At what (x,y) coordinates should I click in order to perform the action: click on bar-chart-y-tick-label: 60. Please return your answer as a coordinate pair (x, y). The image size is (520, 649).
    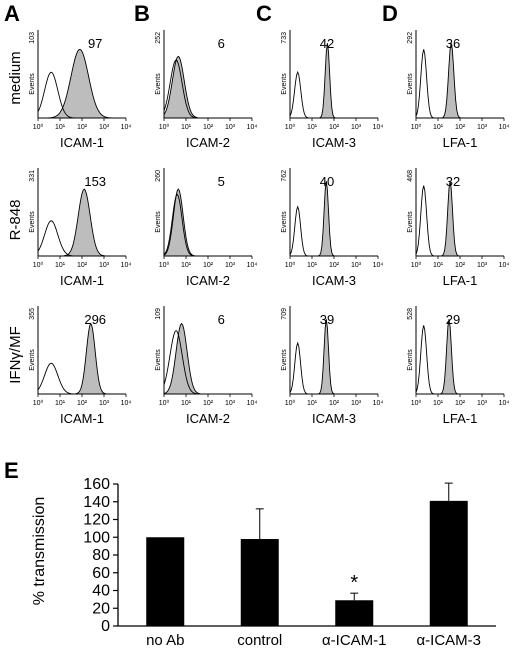
    Looking at the image, I should click on (101, 573).